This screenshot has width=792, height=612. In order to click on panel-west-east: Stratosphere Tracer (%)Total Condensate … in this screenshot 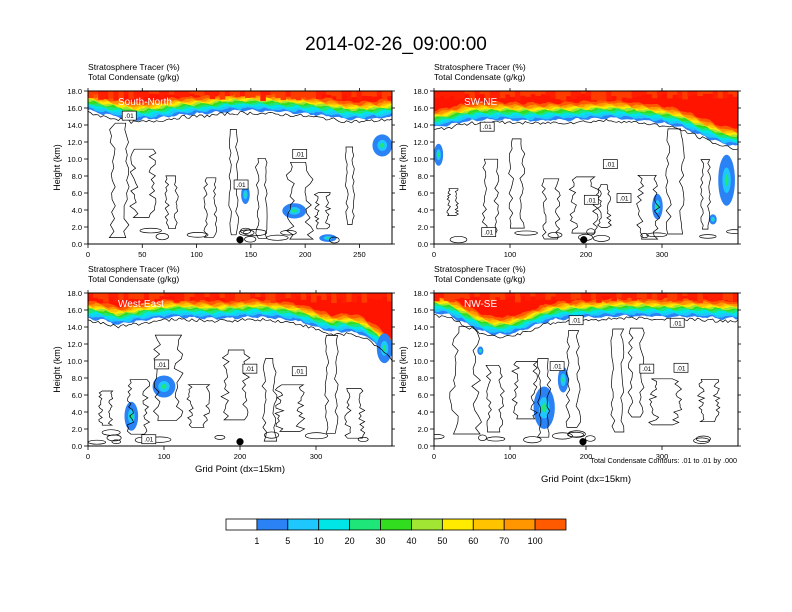, I will do `click(223, 369)`.